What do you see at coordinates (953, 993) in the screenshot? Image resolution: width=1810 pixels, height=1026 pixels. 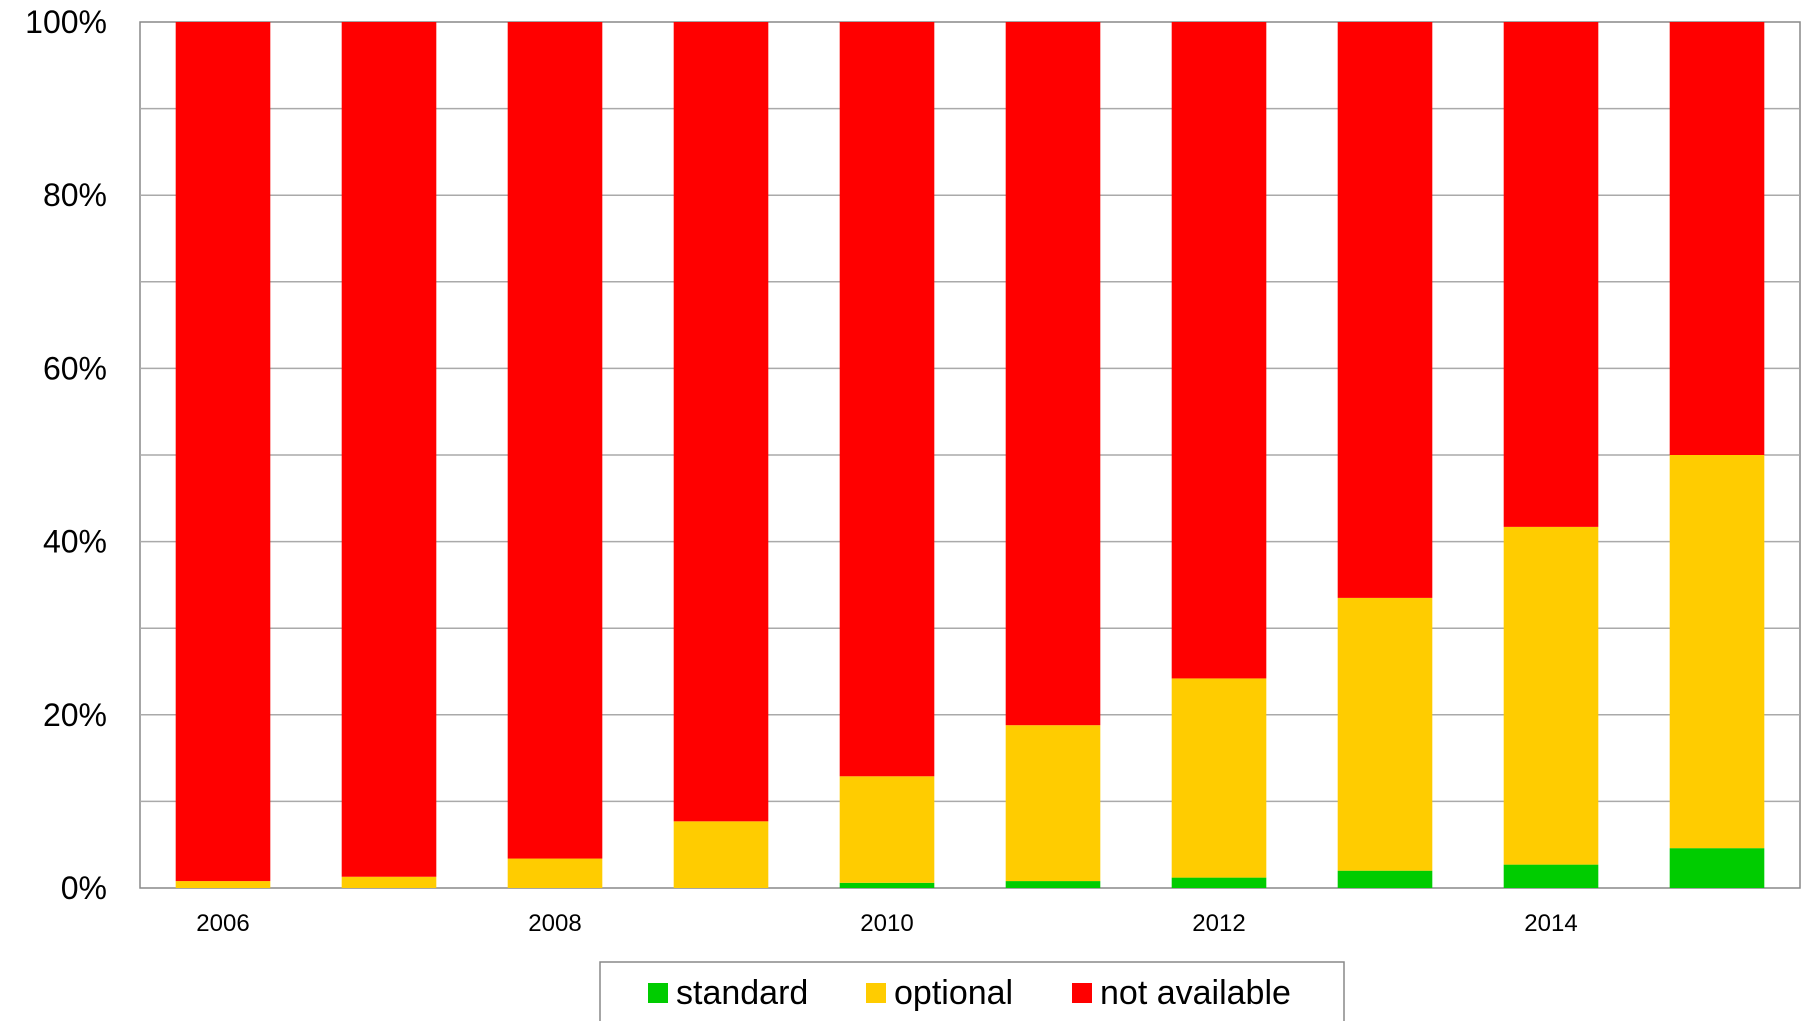 I see `legend-label-optional: optional` at bounding box center [953, 993].